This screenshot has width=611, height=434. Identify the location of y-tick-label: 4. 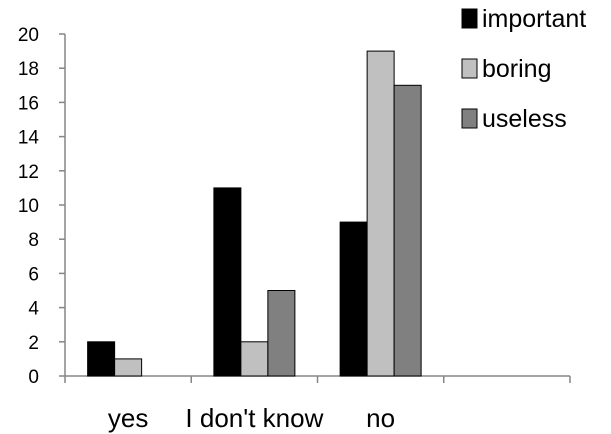
(33, 309).